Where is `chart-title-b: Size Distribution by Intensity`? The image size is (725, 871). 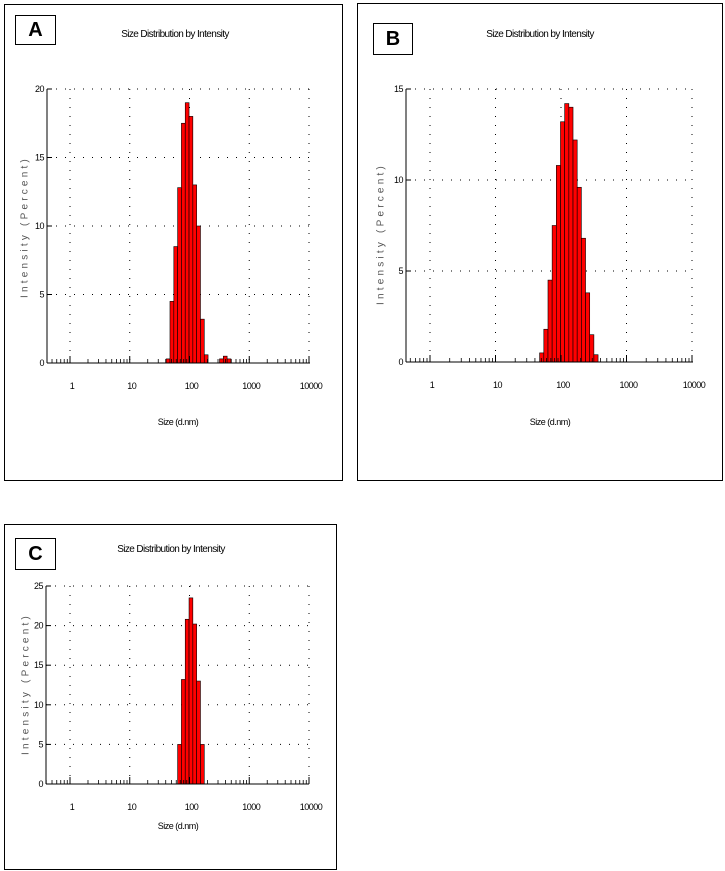 chart-title-b: Size Distribution by Intensity is located at coordinates (540, 34).